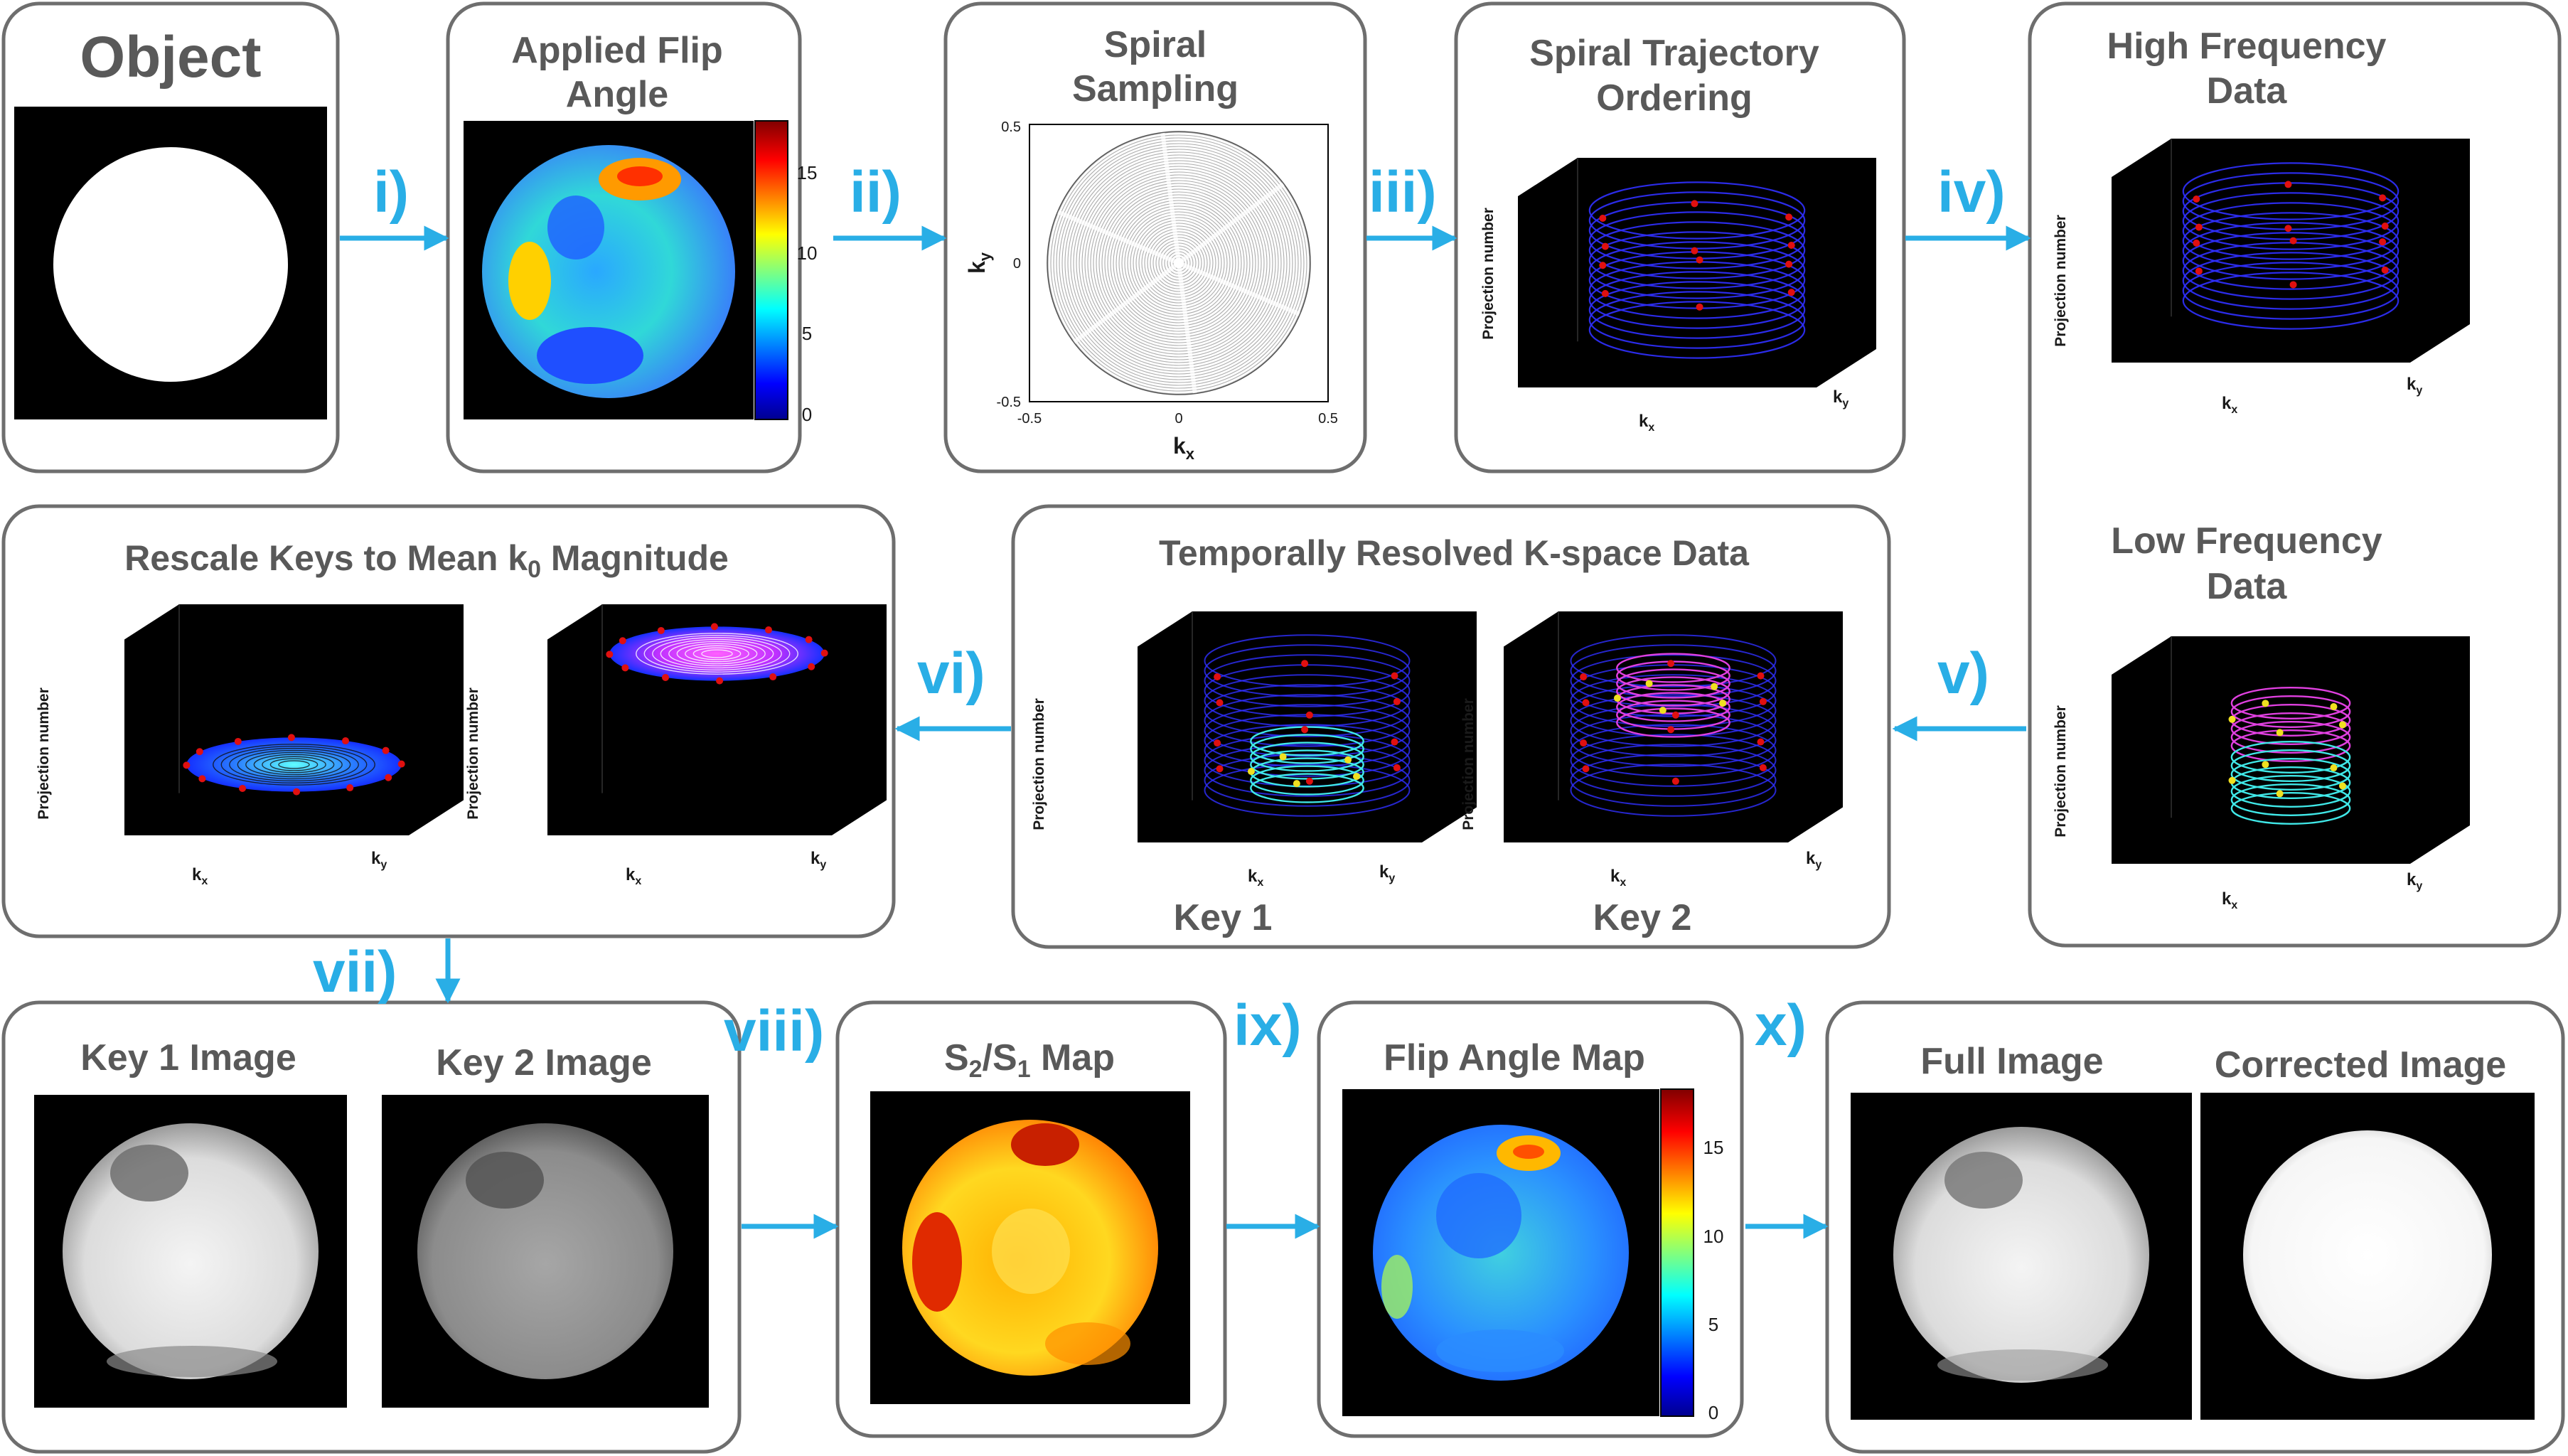 The image size is (2568, 1456). What do you see at coordinates (1530, 1219) in the screenshot?
I see `panel-flip-angle-map: Flip Angle Map 15 10 5 0` at bounding box center [1530, 1219].